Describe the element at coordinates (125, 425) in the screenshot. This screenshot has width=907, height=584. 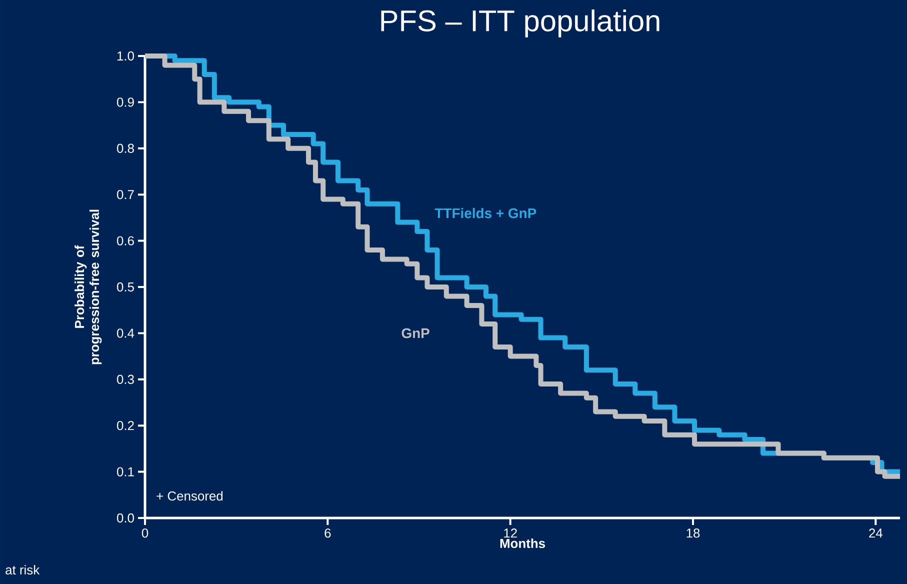
I see `y-tick-label: 0.2` at that location.